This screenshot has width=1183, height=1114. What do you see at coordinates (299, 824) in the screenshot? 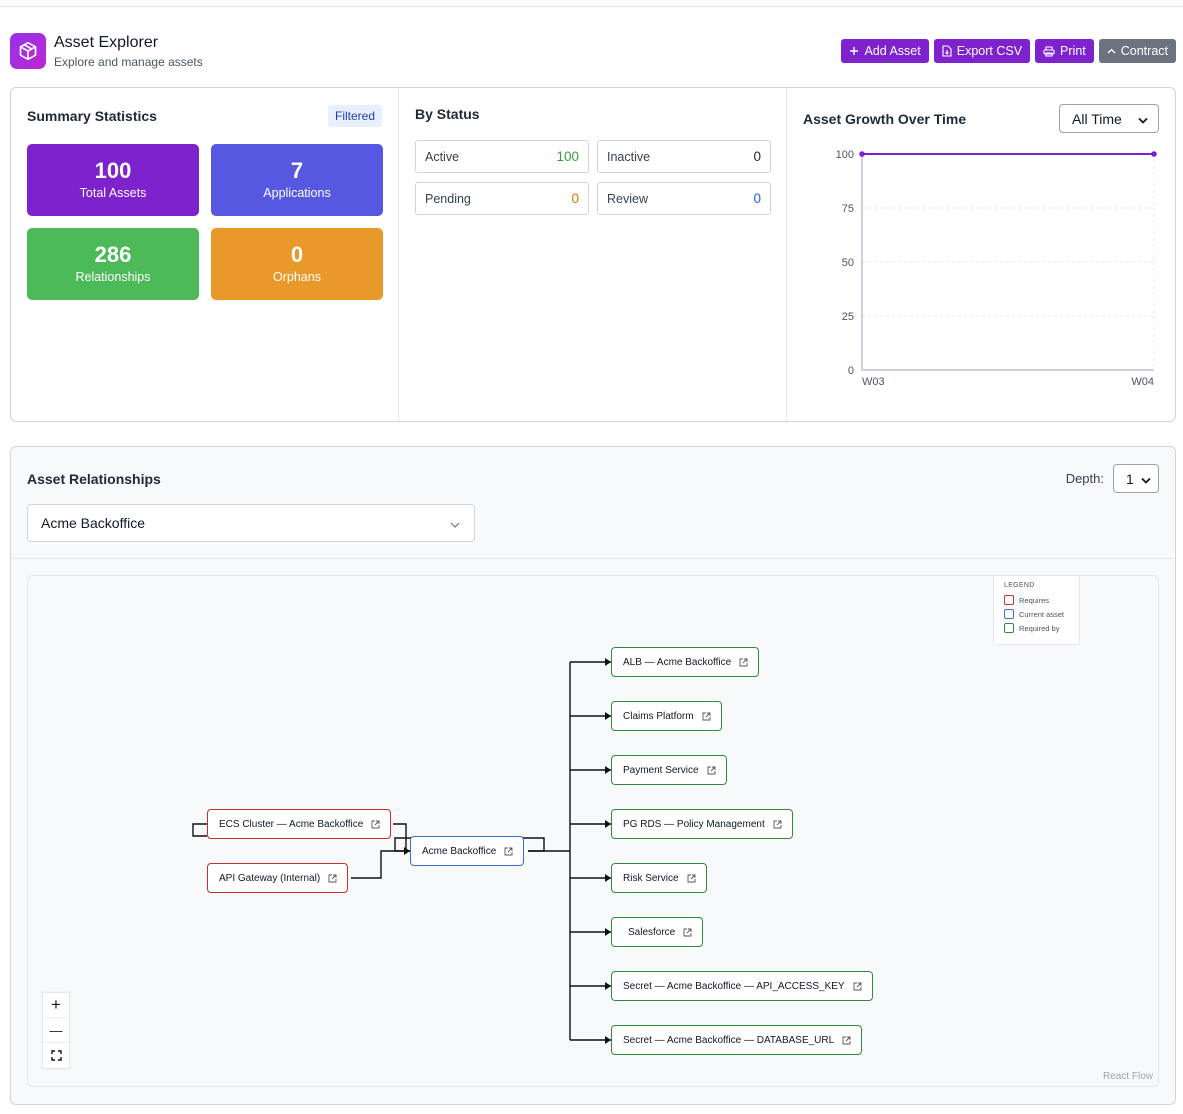
I see `graph-node-requires: ECS Cluster — Acme Backoffice` at bounding box center [299, 824].